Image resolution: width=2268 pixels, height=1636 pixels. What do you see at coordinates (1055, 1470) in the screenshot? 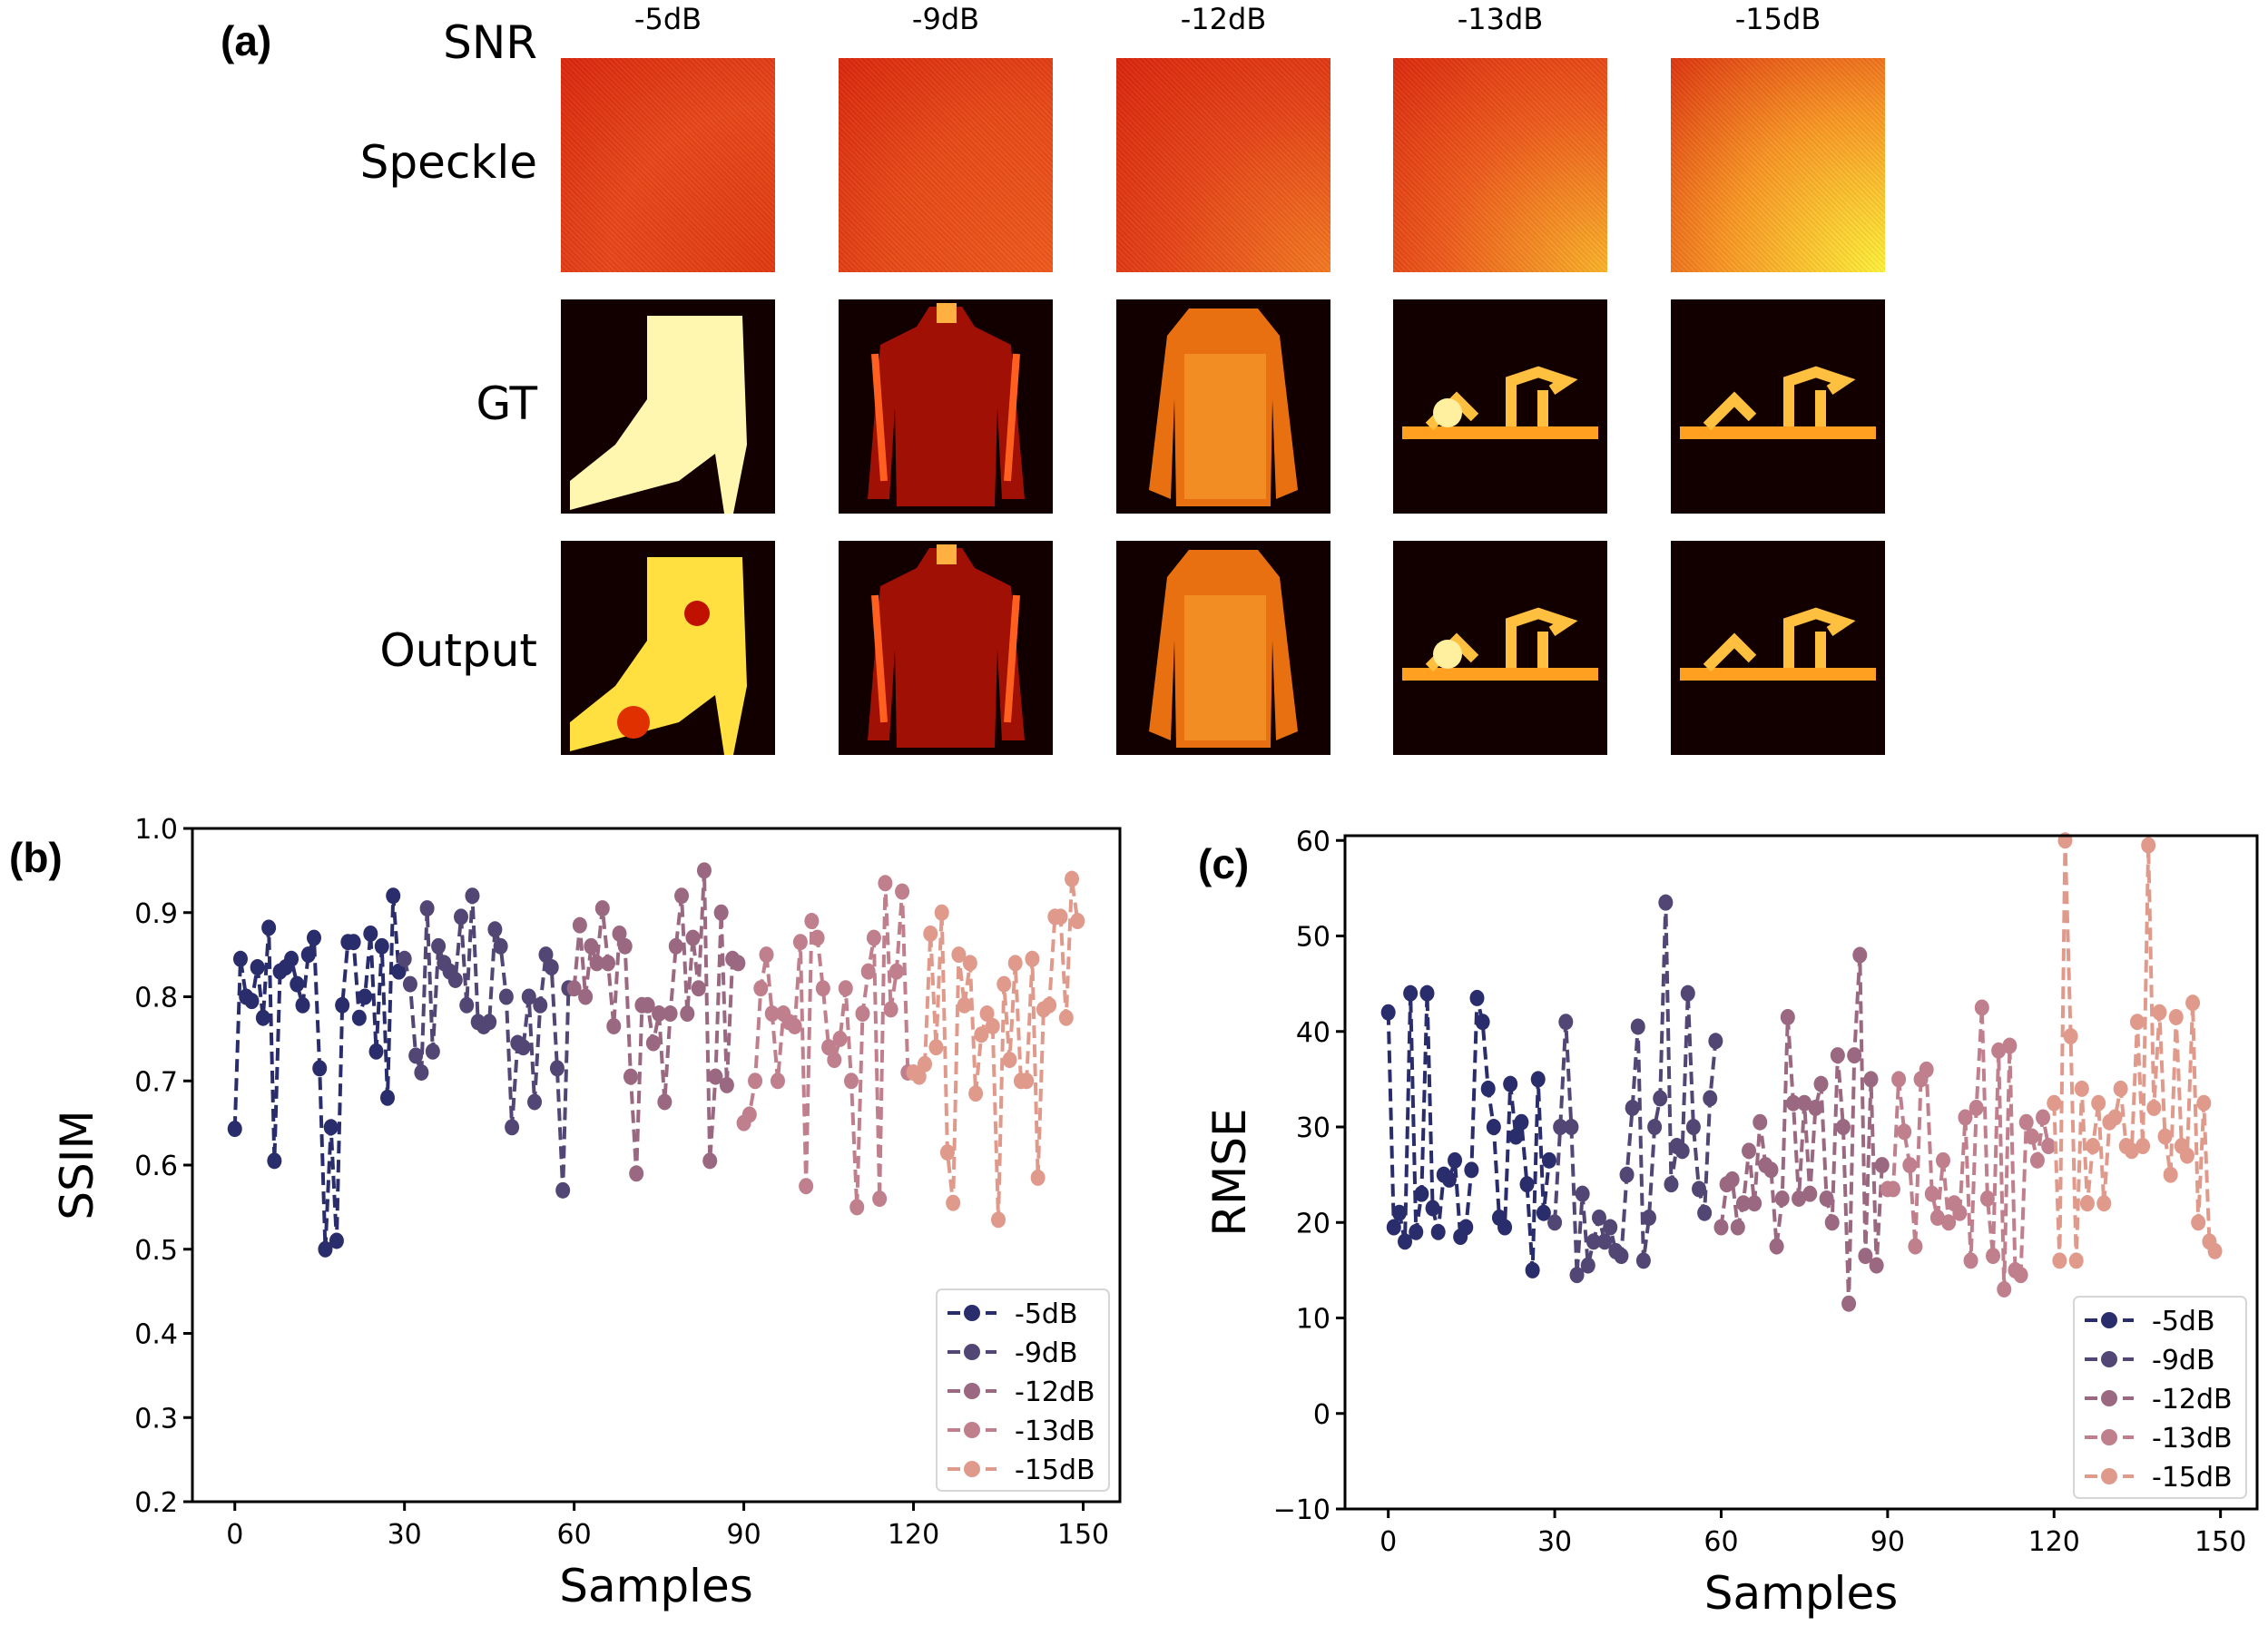
I see `legend-entry: -15dB` at bounding box center [1055, 1470].